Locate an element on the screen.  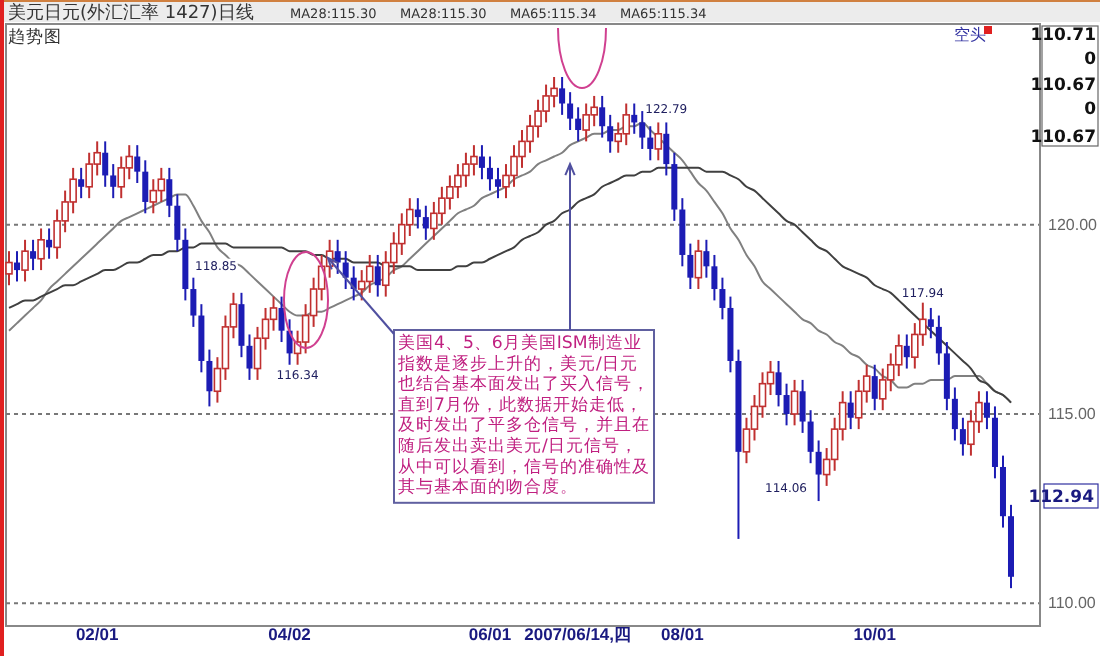
x-tick-label: 08/01 is located at coordinates (683, 634).